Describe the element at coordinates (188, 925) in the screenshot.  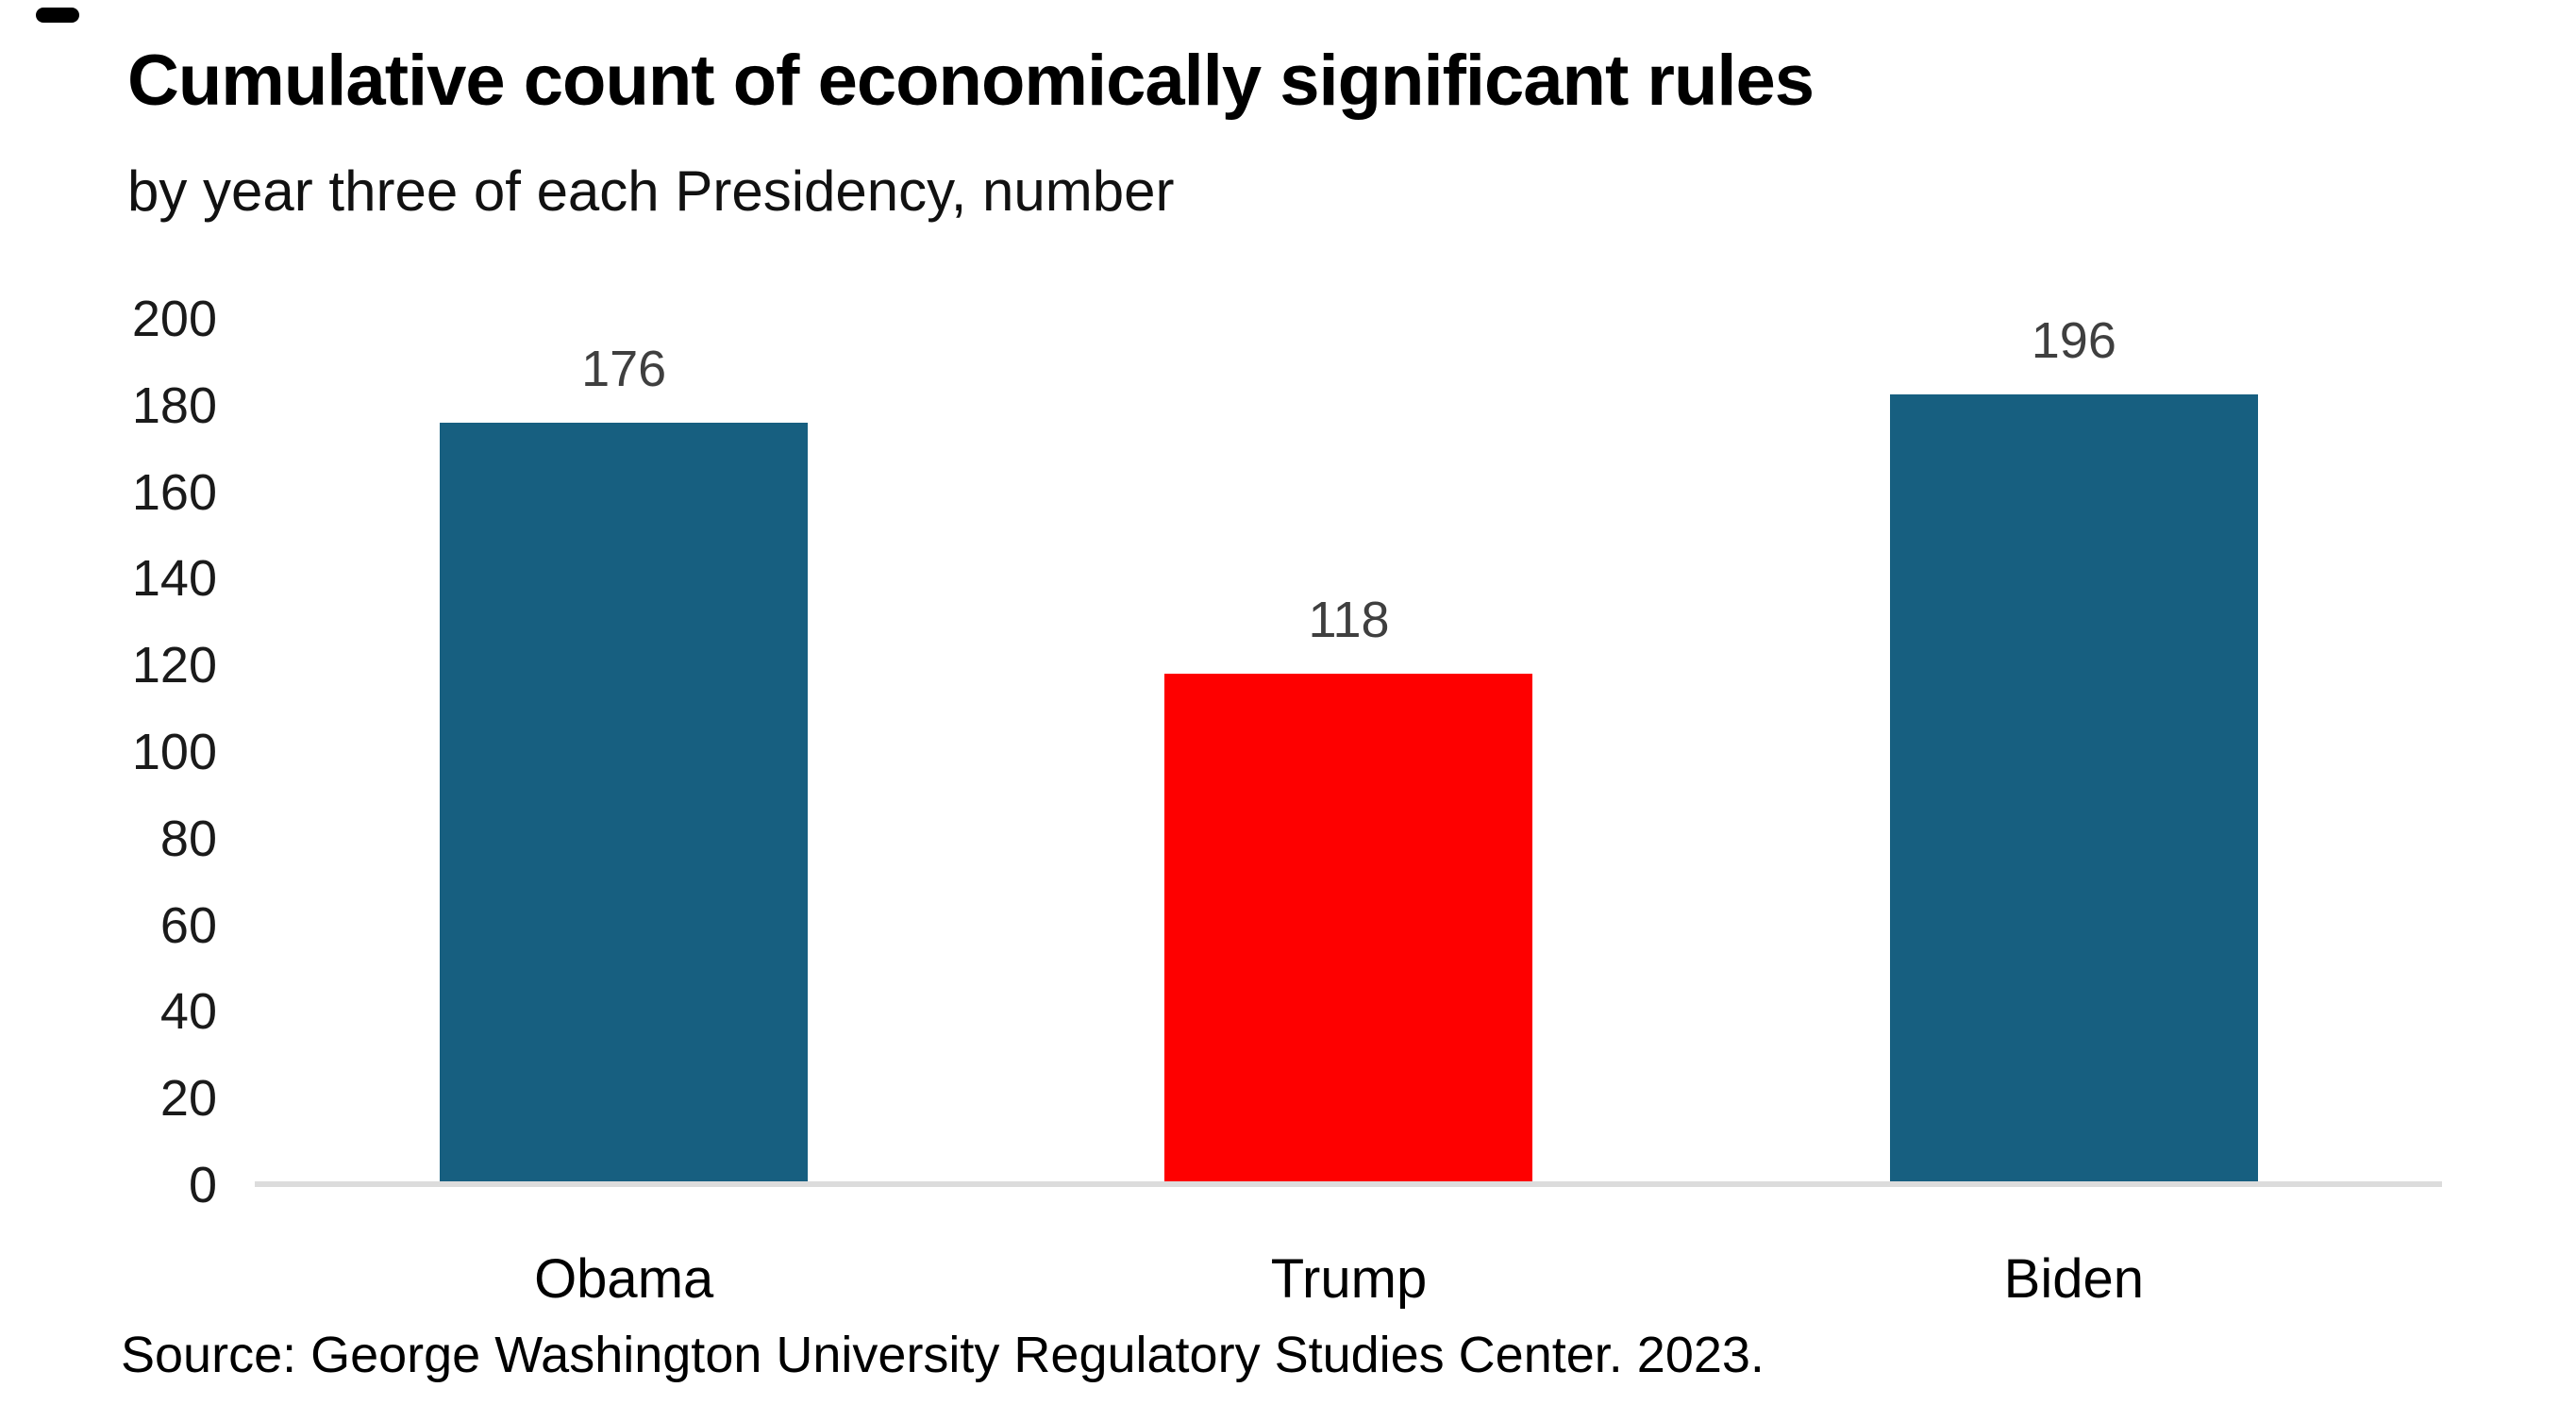
I see `y-tick-label: 60` at that location.